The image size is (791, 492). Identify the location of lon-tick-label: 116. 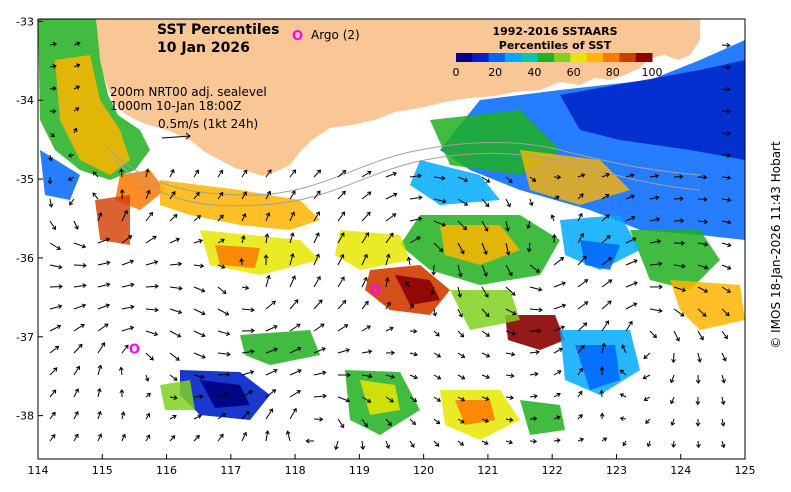
(166, 470).